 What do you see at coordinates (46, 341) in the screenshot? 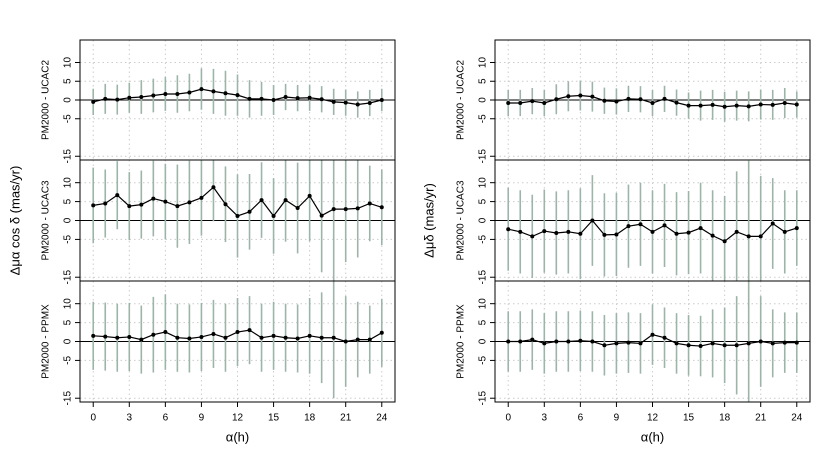
I see `panel-label: PM2000 - PPMX` at bounding box center [46, 341].